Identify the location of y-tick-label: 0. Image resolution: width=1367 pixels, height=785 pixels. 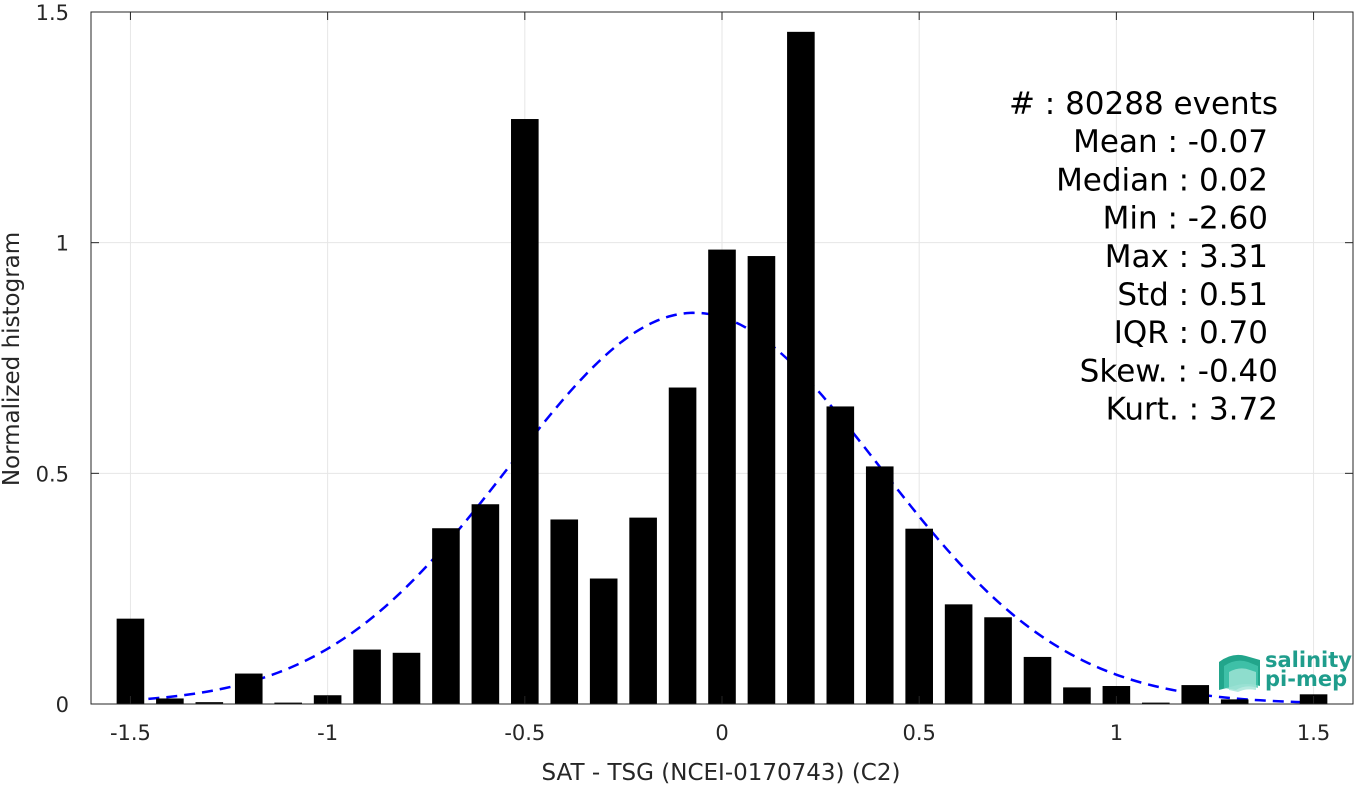
(62, 705).